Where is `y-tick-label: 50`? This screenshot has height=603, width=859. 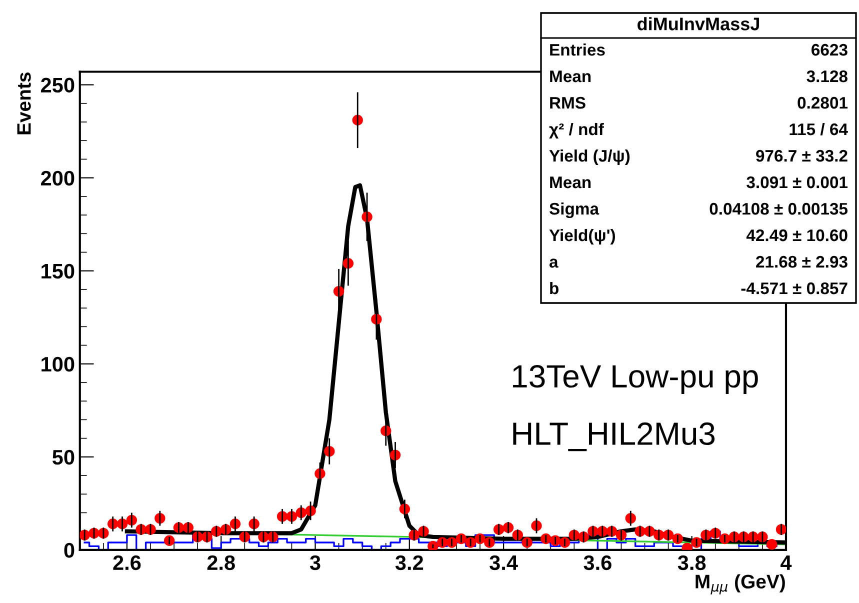 y-tick-label: 50 is located at coordinates (63, 457).